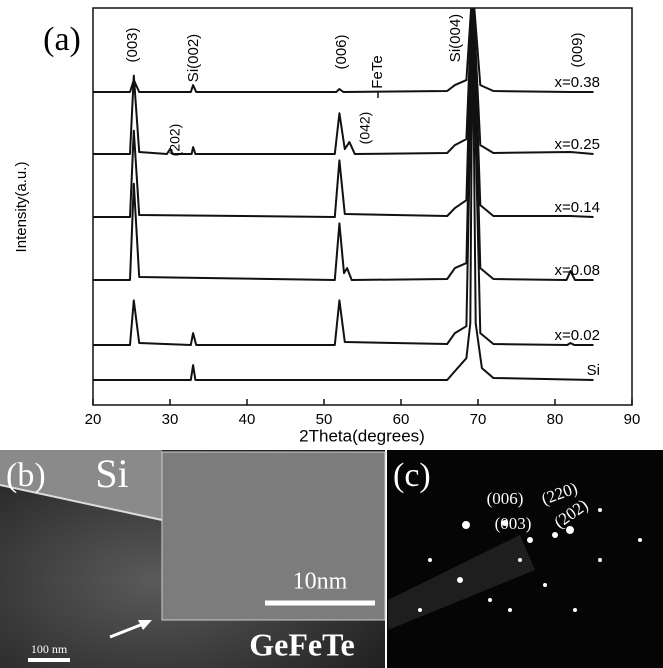 This screenshot has height=668, width=663. What do you see at coordinates (301, 644) in the screenshot?
I see `material-label: GeFeTe` at bounding box center [301, 644].